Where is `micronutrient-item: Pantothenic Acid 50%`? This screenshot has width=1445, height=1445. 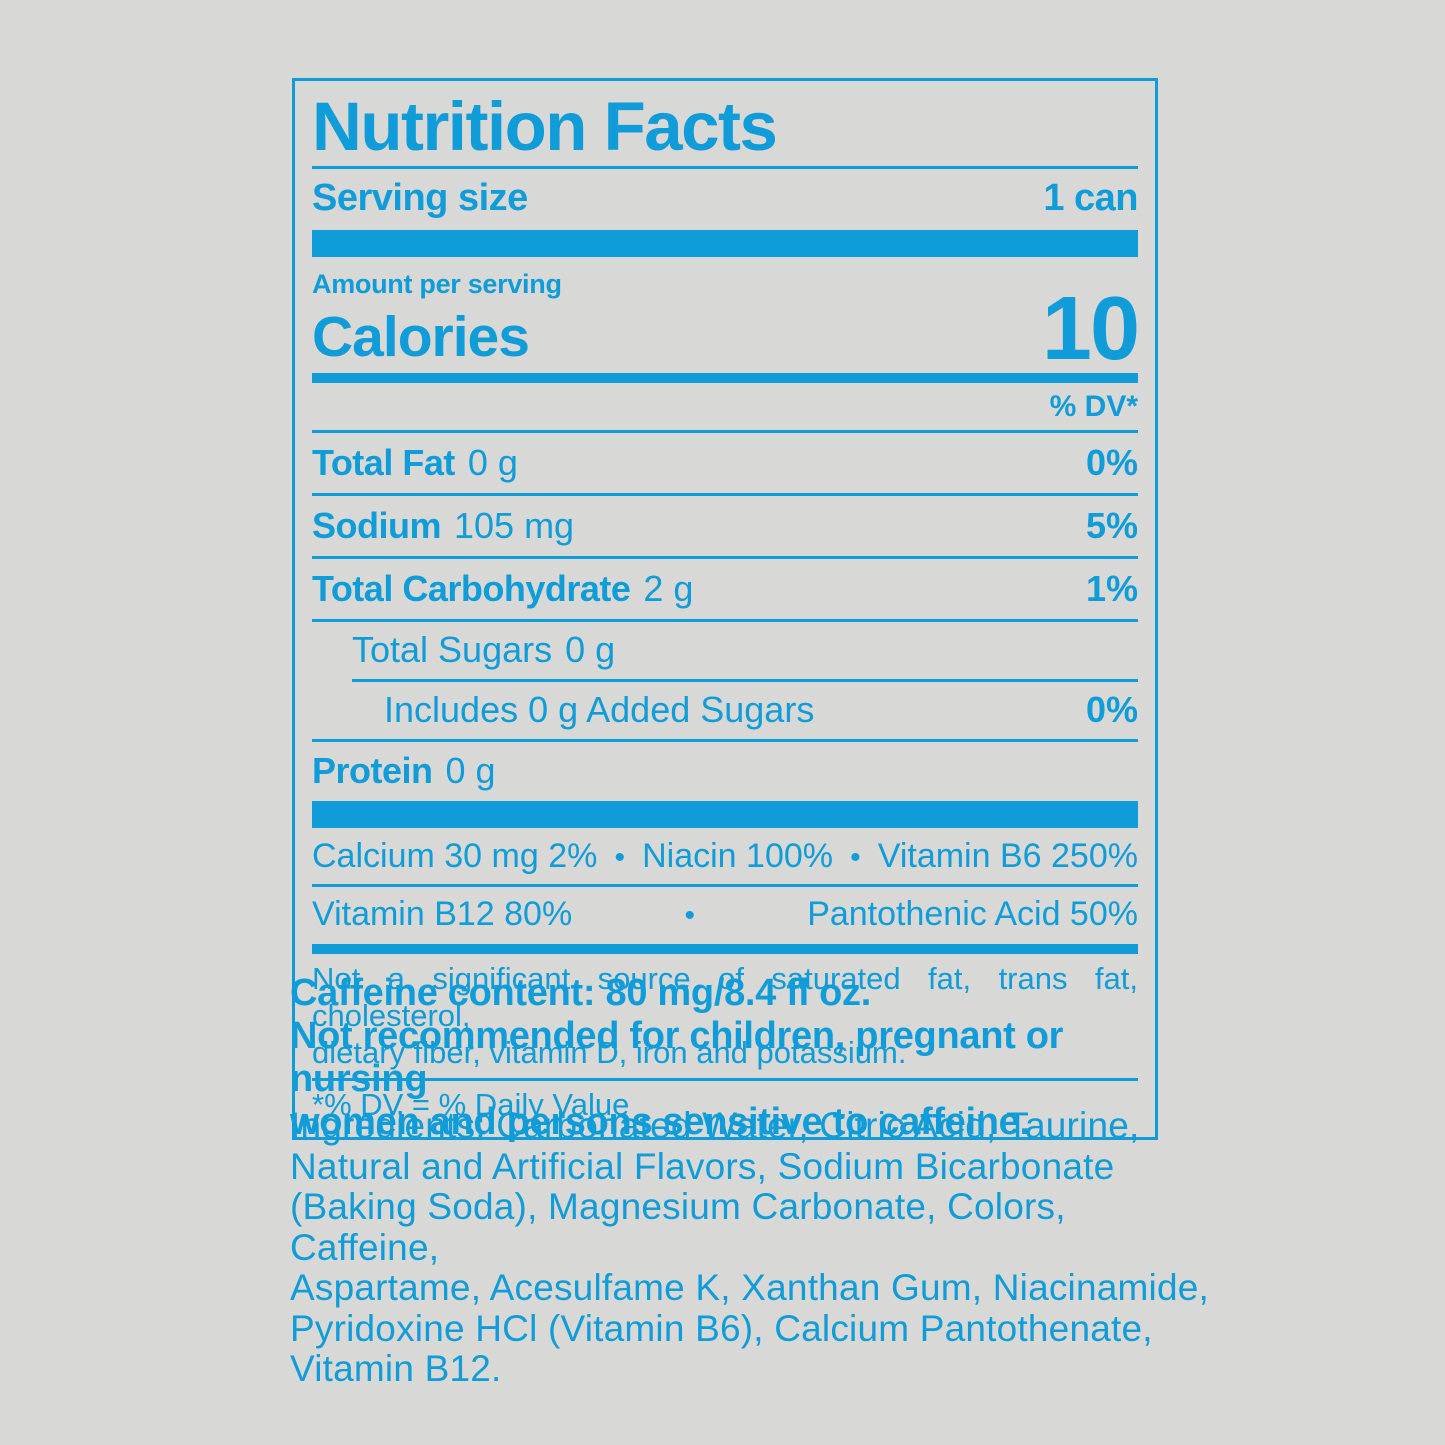
micronutrient-item: Pantothenic Acid 50% is located at coordinates (972, 914).